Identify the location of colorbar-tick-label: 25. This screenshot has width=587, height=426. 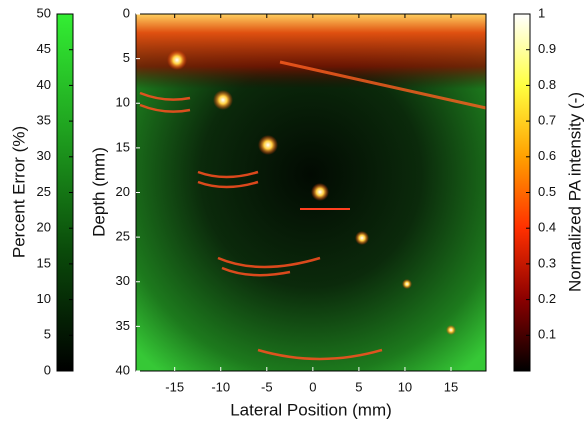
(44, 191).